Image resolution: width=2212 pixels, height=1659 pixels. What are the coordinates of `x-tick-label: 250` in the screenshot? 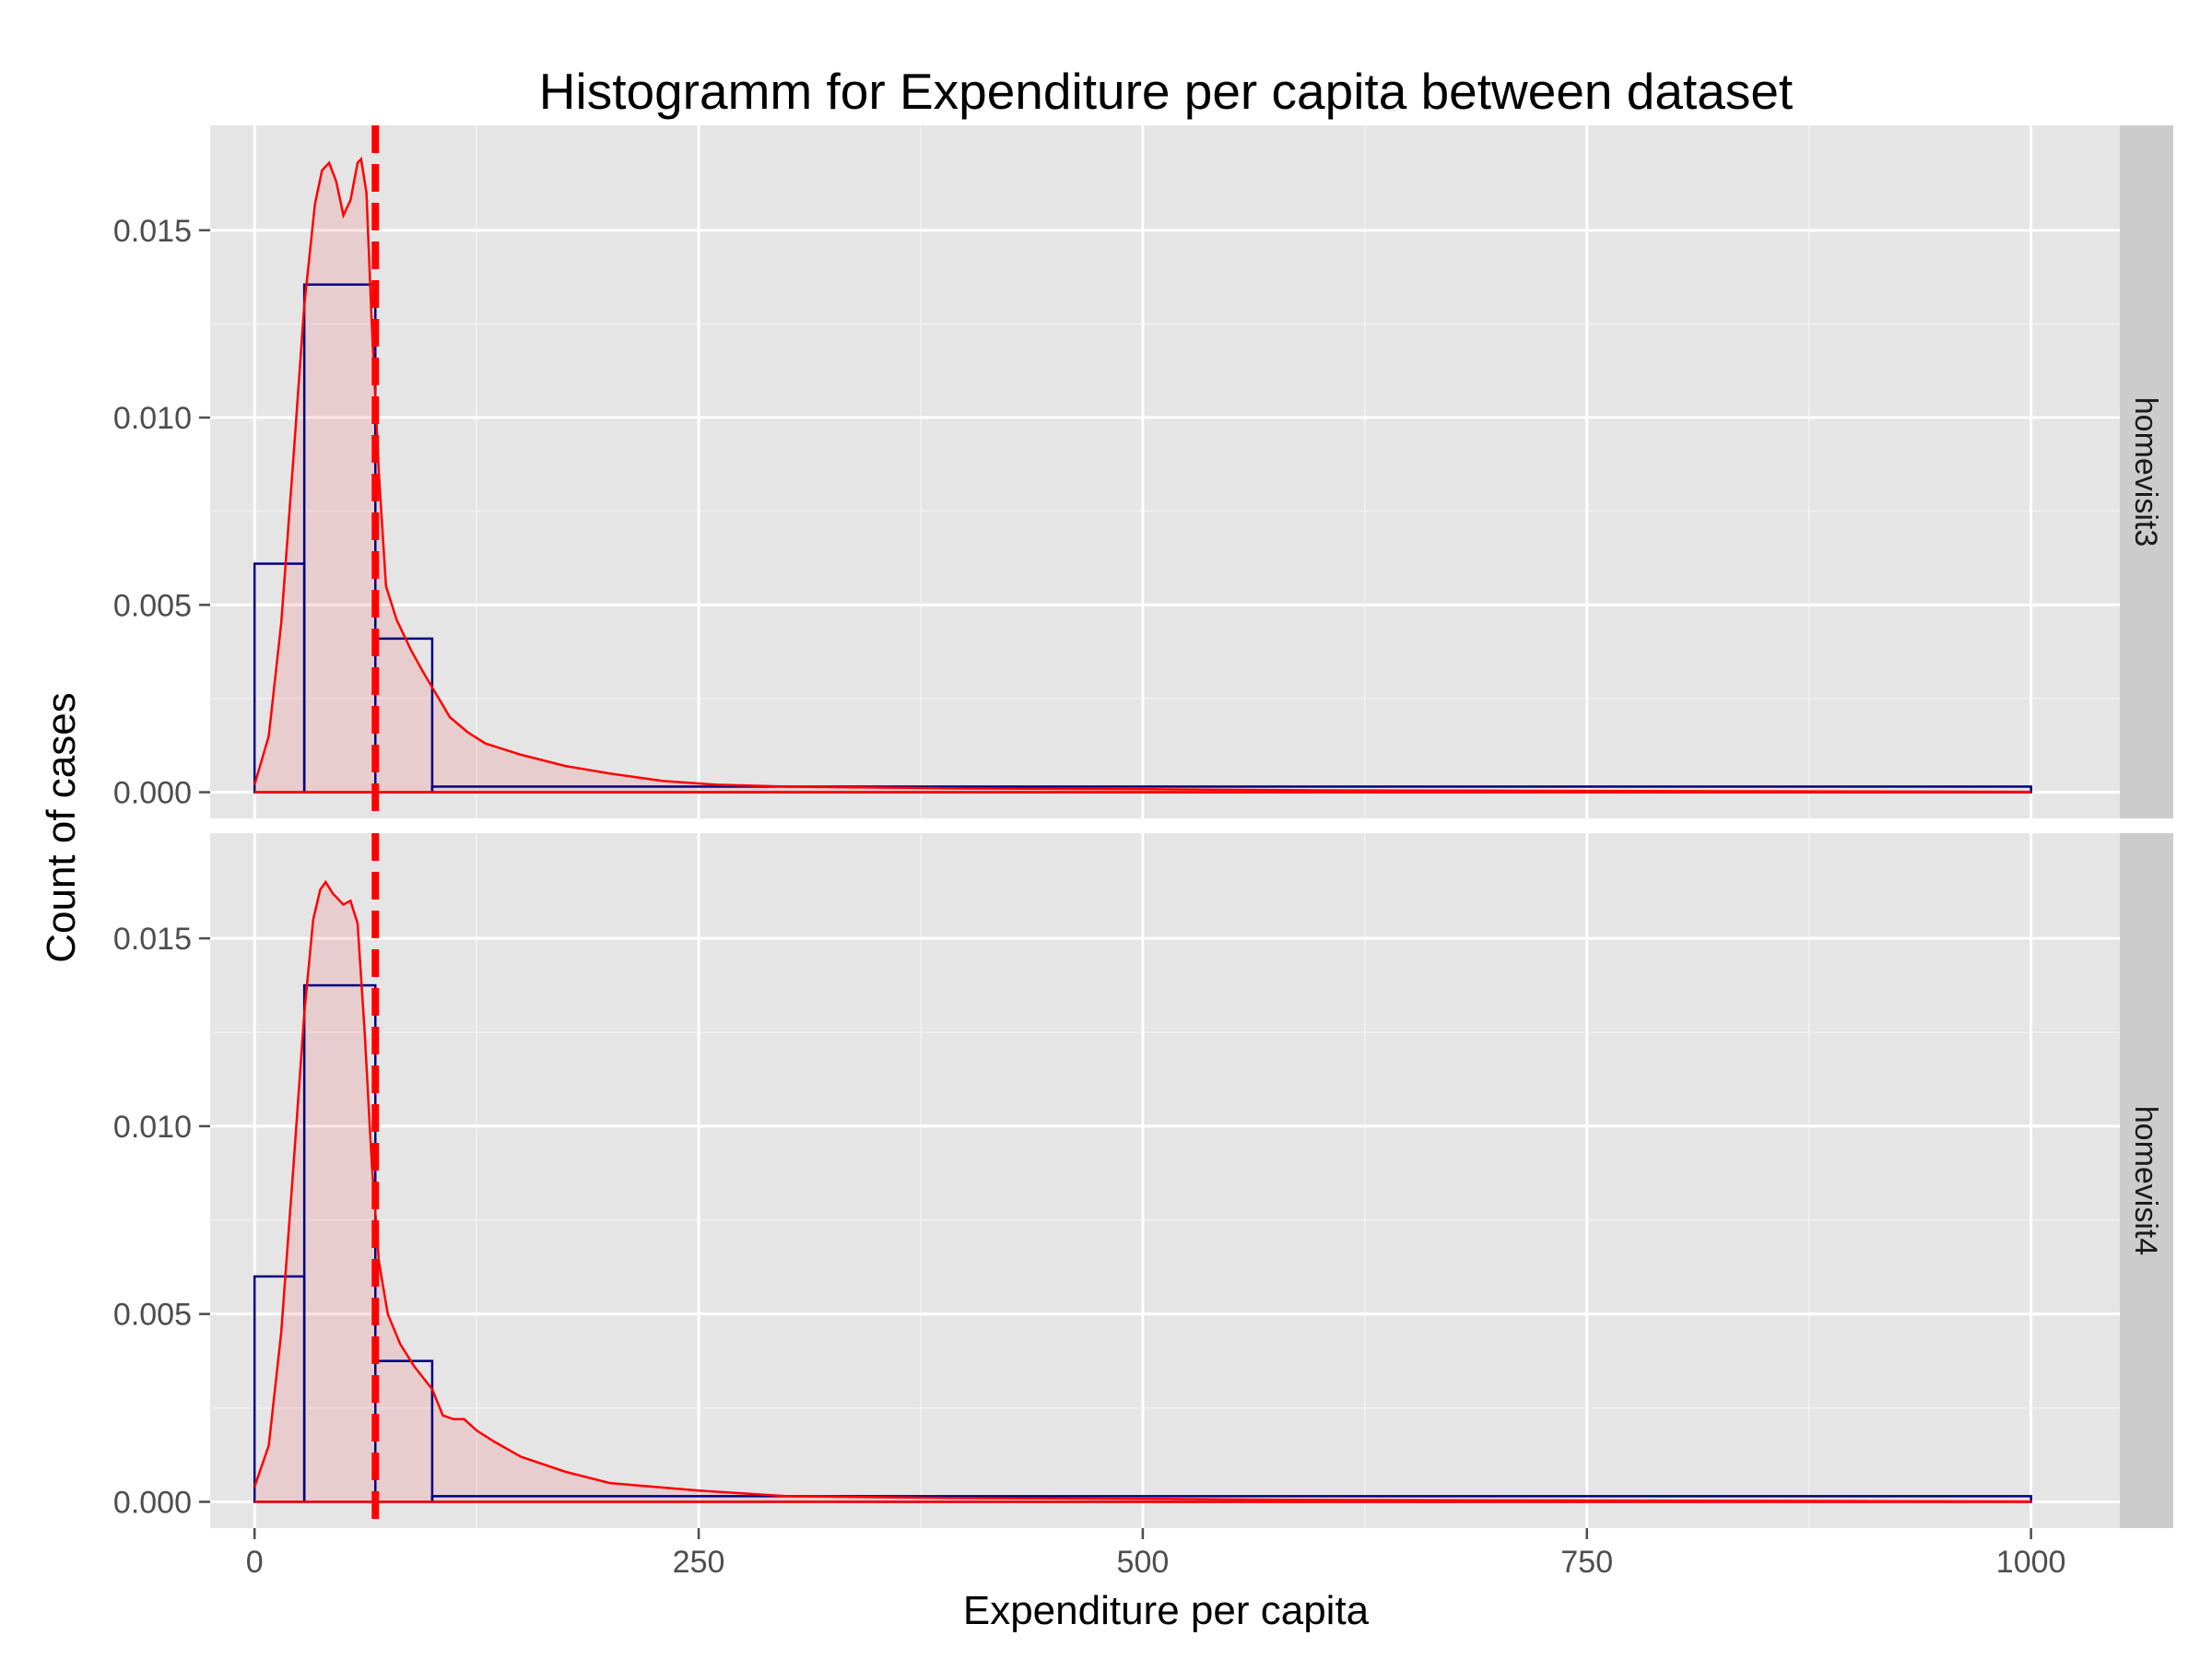 It's located at (699, 1562).